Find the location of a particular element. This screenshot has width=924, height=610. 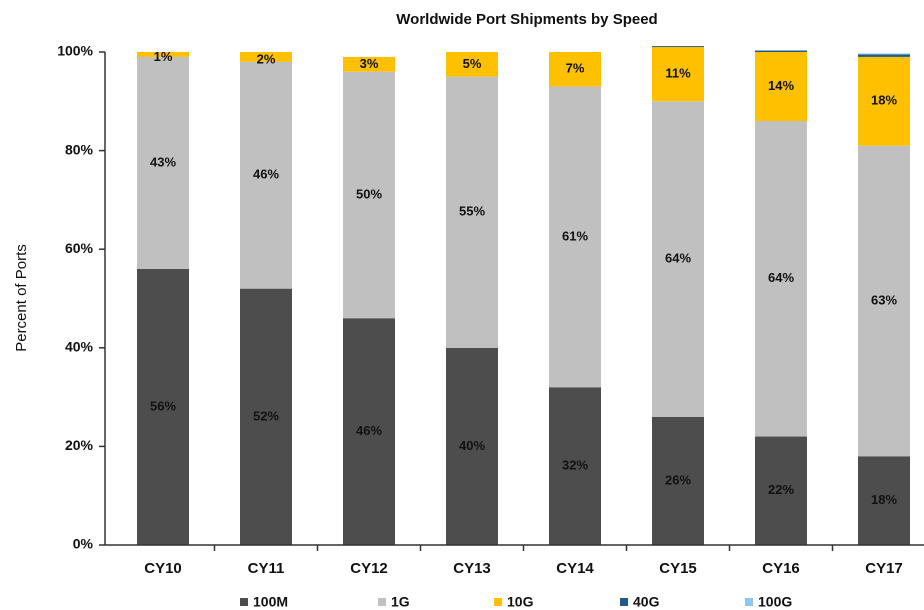

data-label: 22% is located at coordinates (781, 489).